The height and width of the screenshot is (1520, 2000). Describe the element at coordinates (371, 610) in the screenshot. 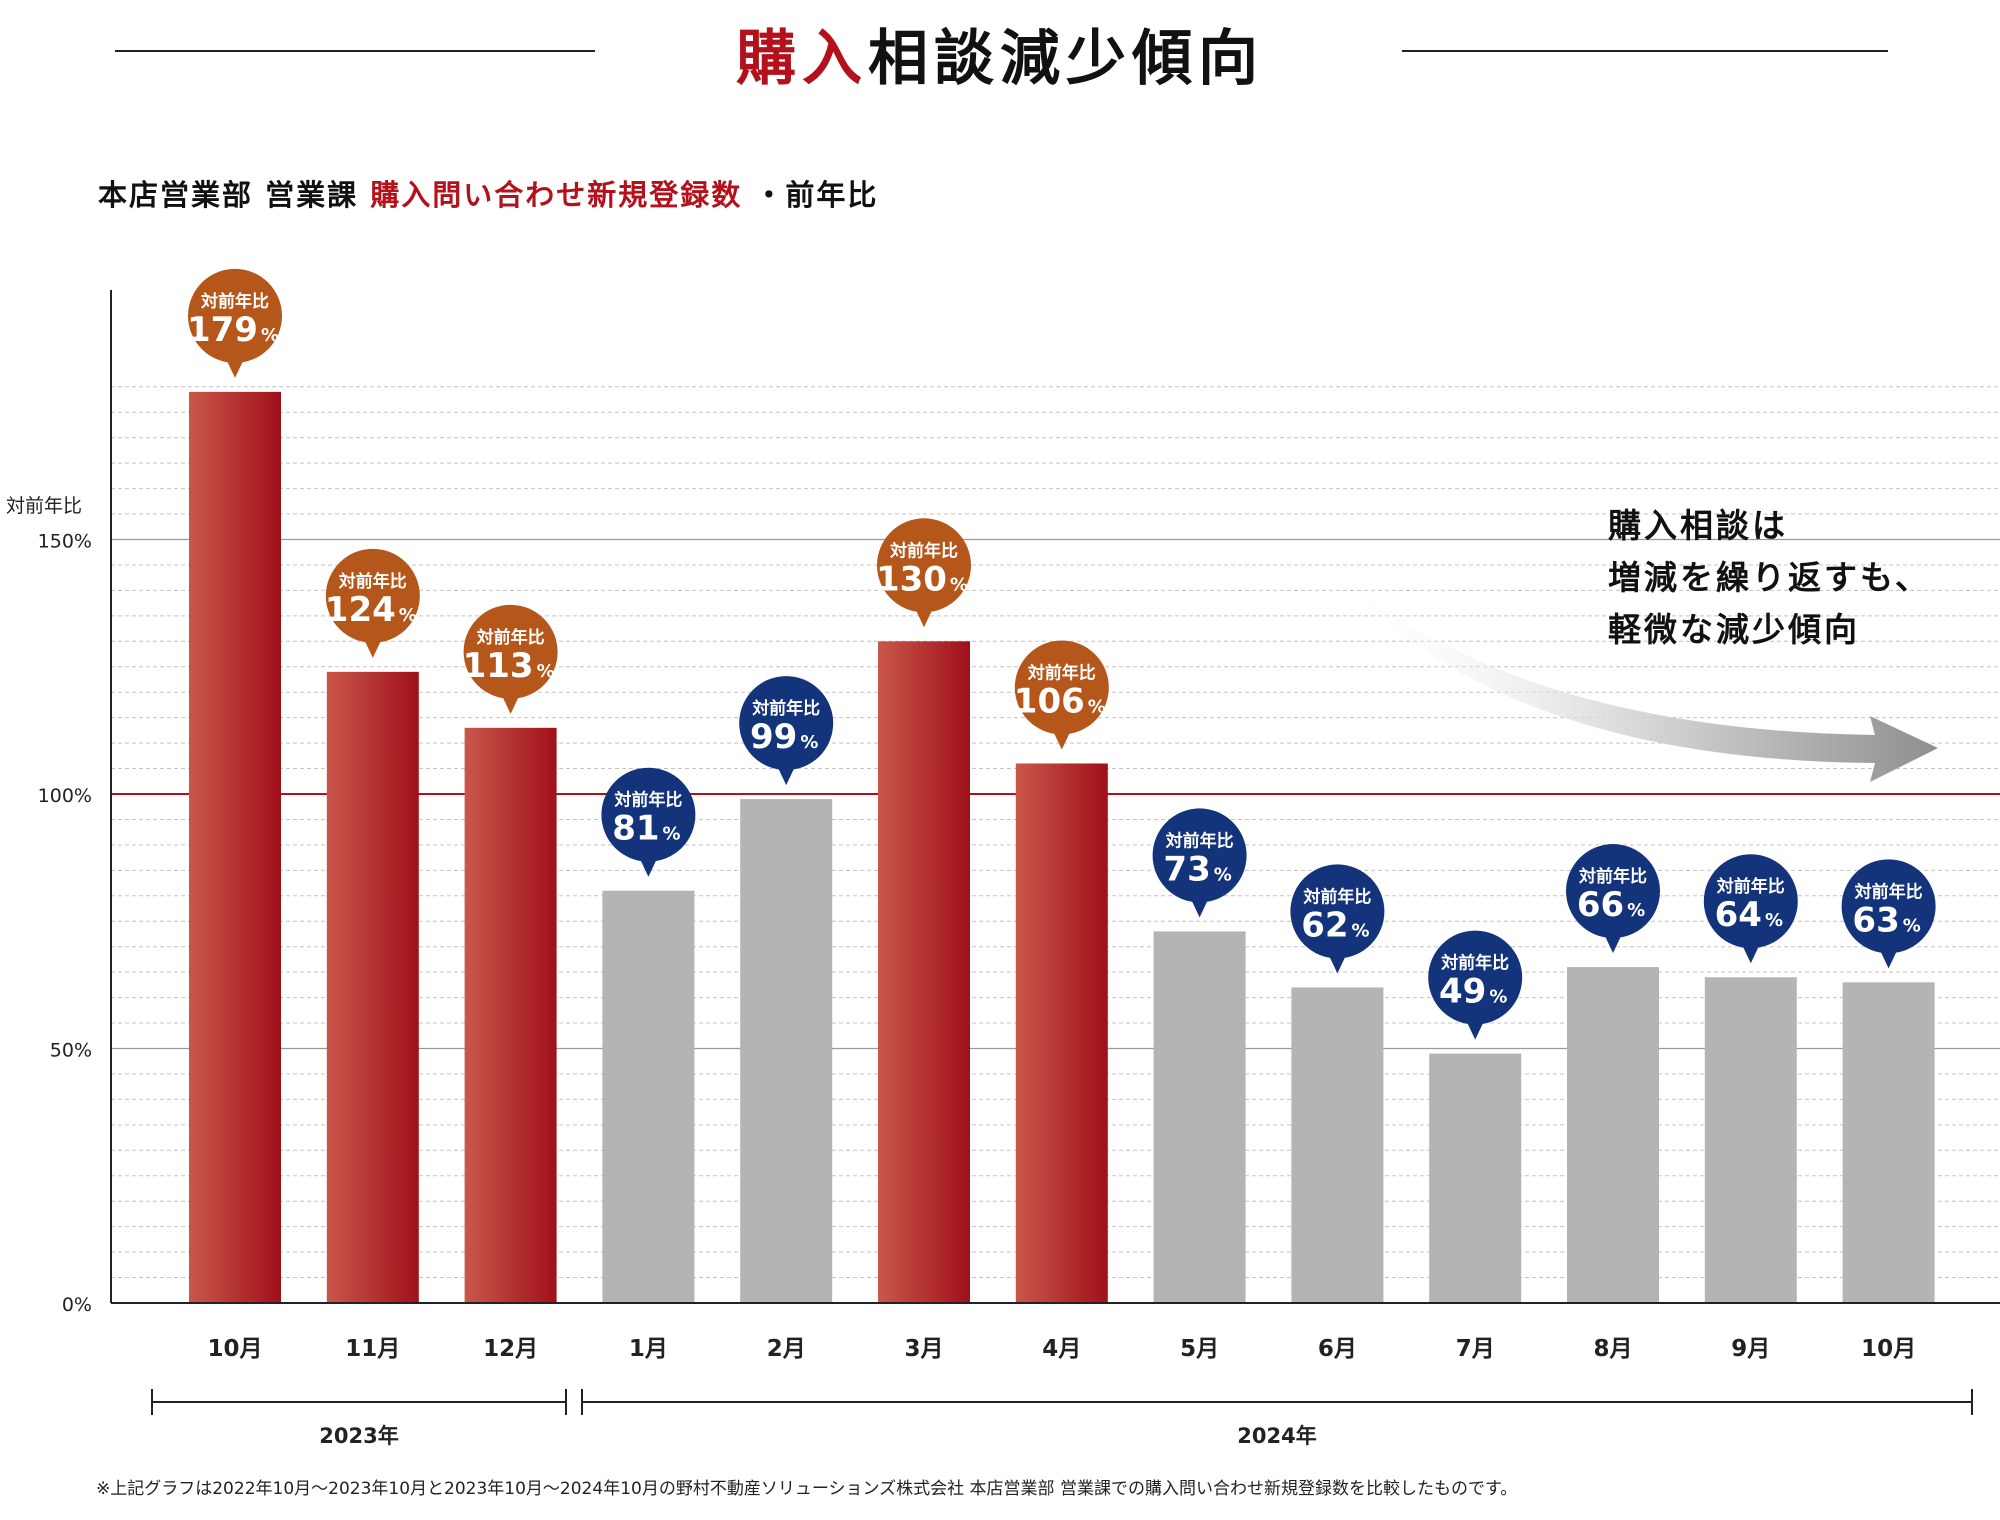

I see `ratio-value-label: 124%` at that location.